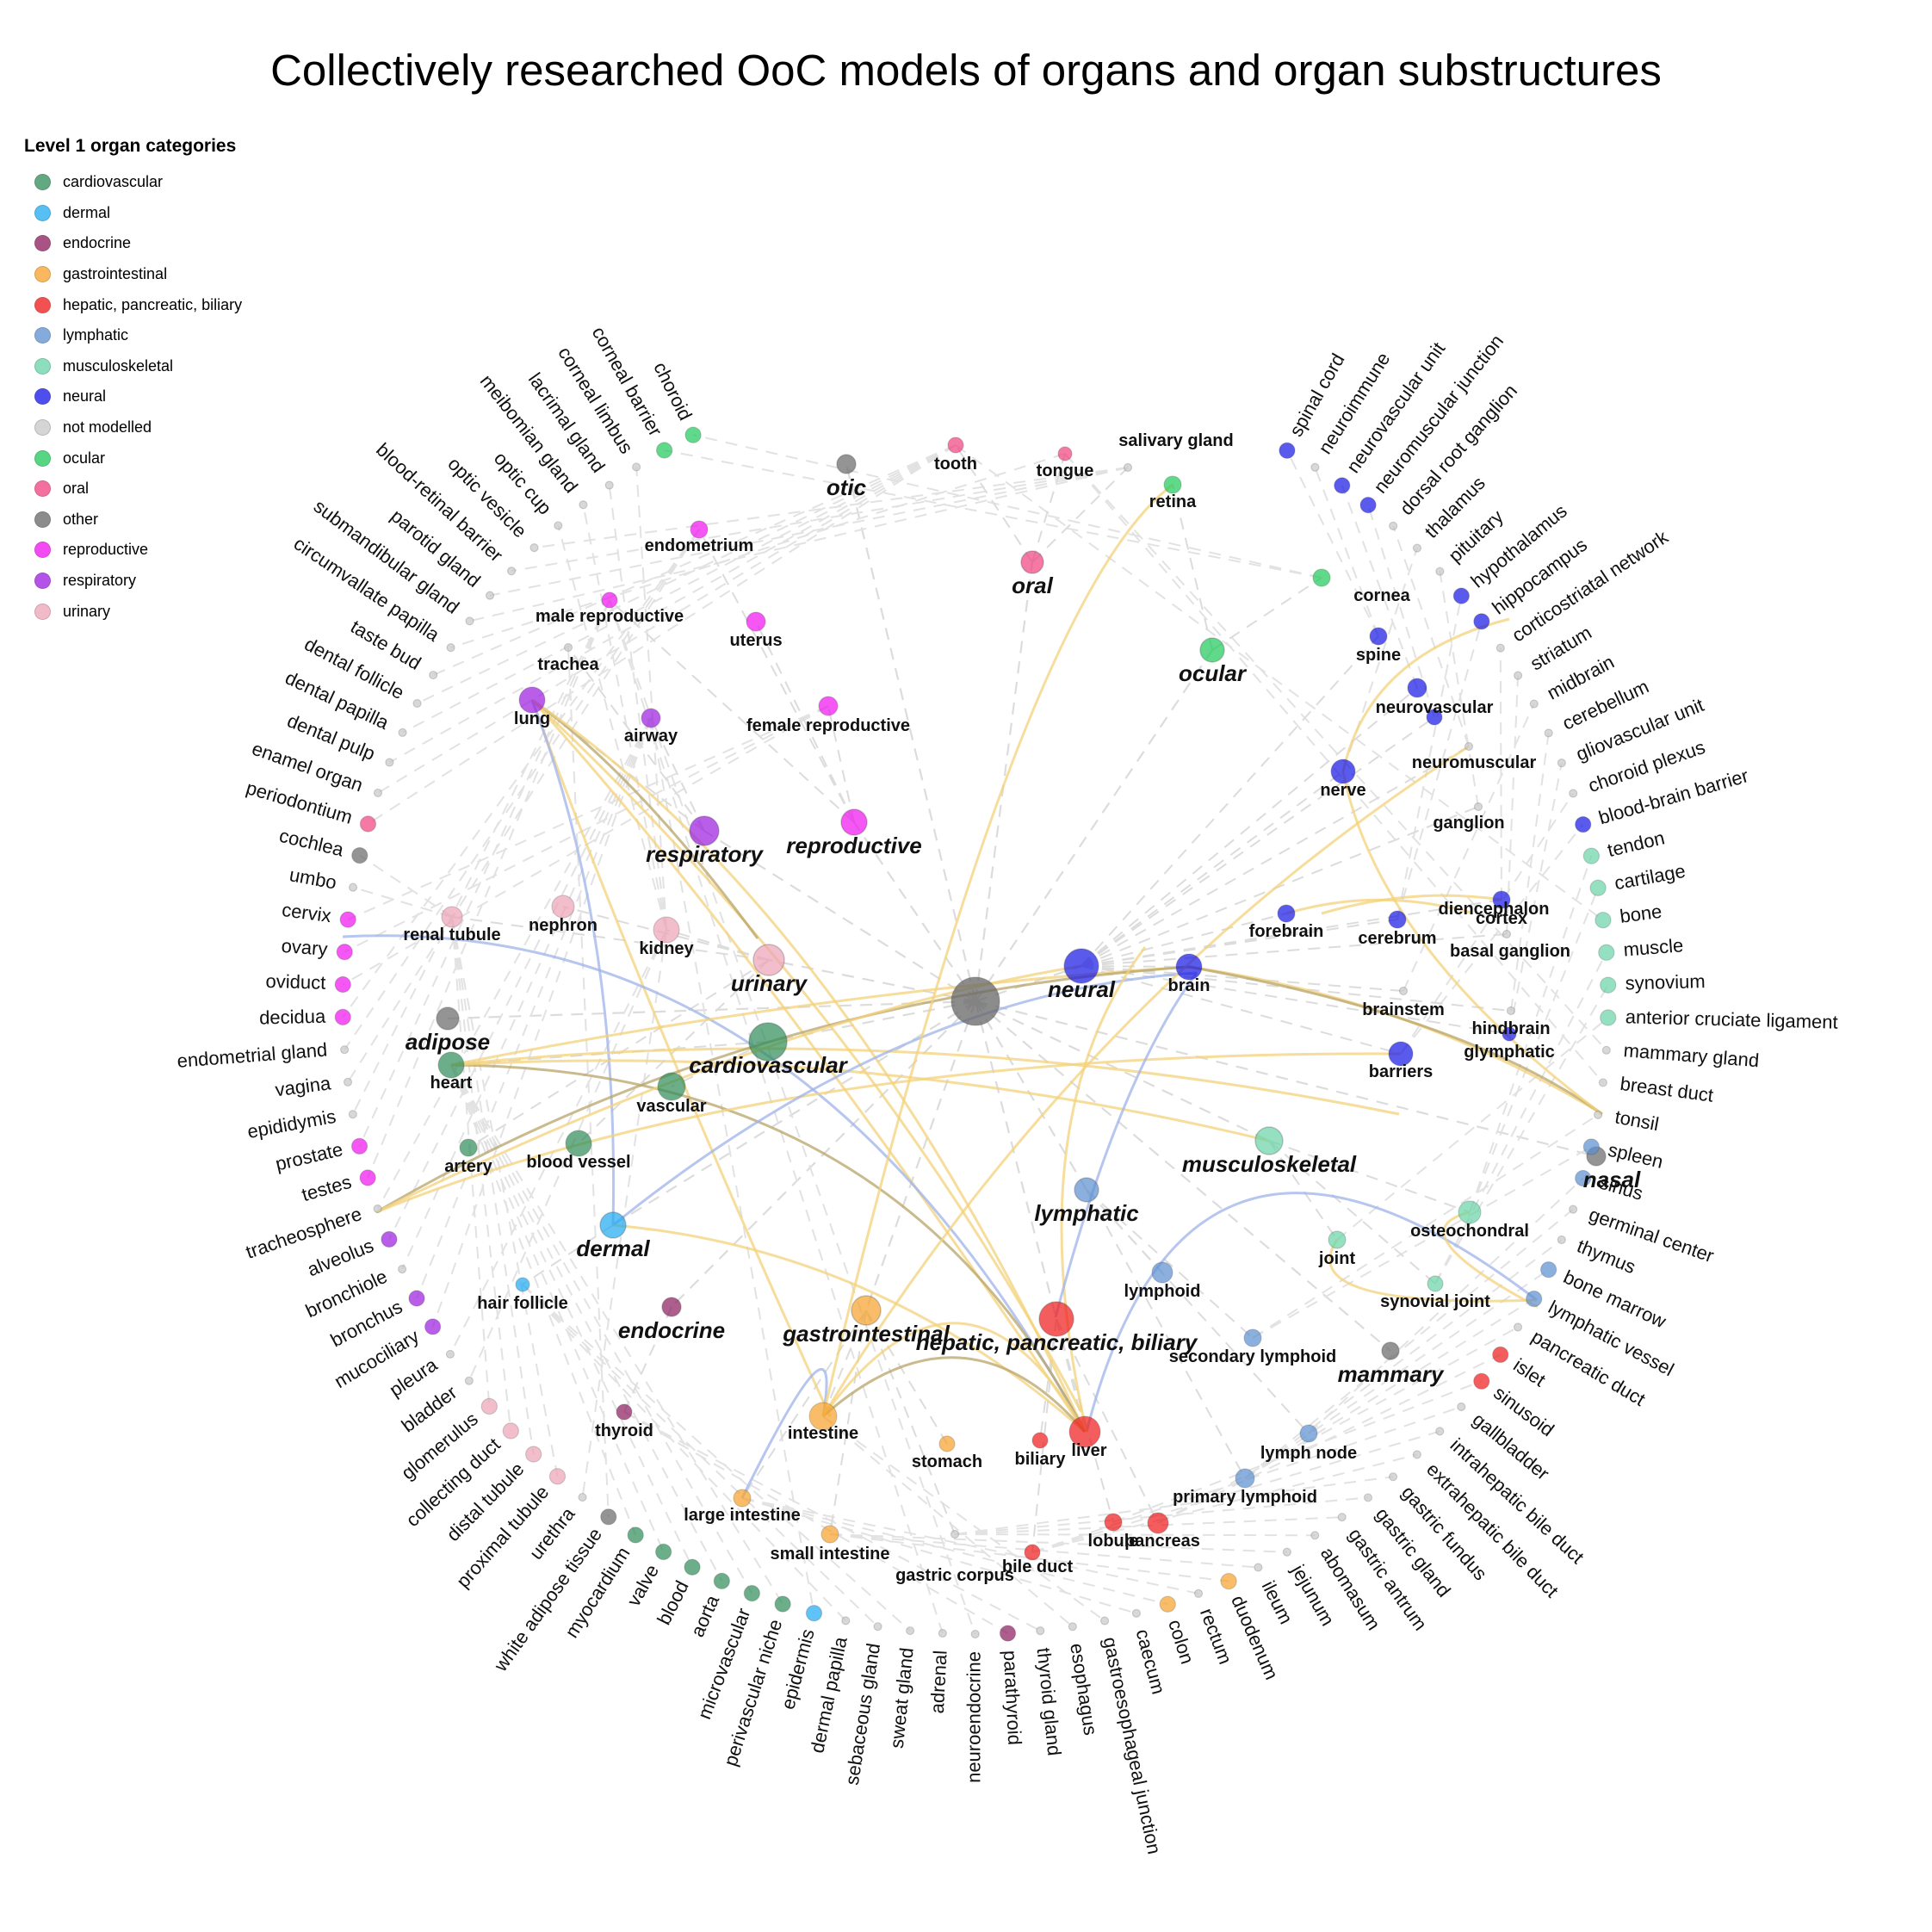 The image size is (1932, 1932). What do you see at coordinates (1583, 1178) in the screenshot?
I see `leaf-node-sinus` at bounding box center [1583, 1178].